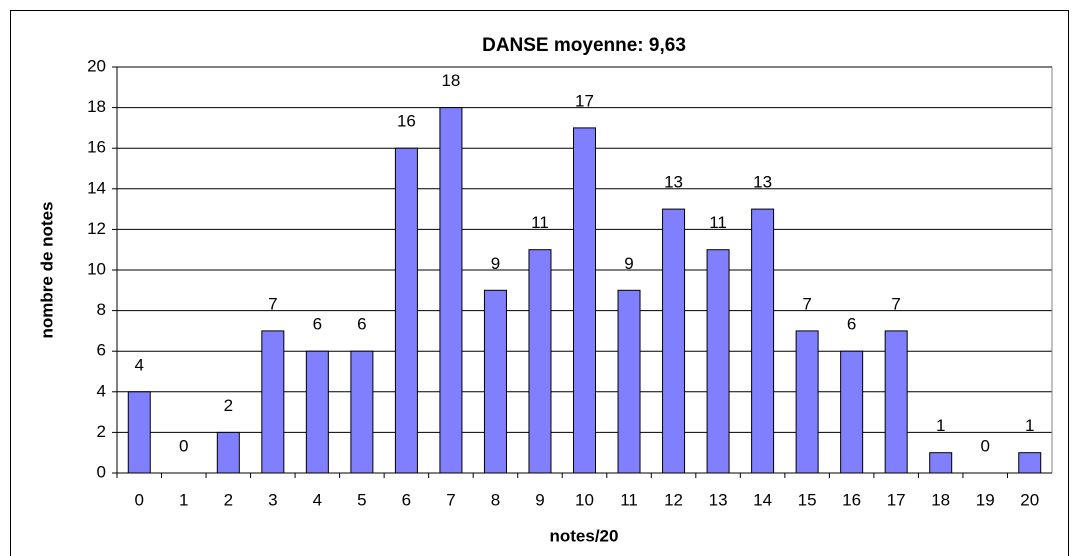 Image resolution: width=1075 pixels, height=556 pixels. What do you see at coordinates (46, 270) in the screenshot?
I see `y-axis-label: nombre de notes` at bounding box center [46, 270].